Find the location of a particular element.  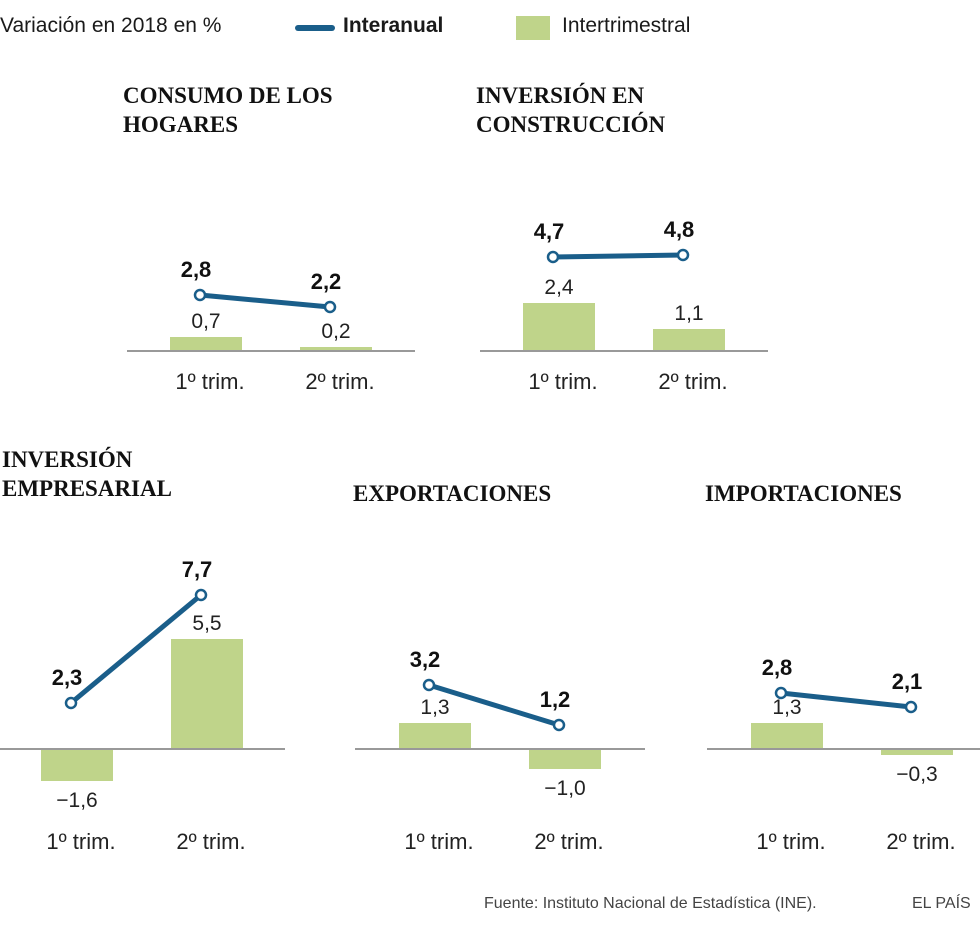

category-label-4-2: 2º trim. is located at coordinates (568, 841).